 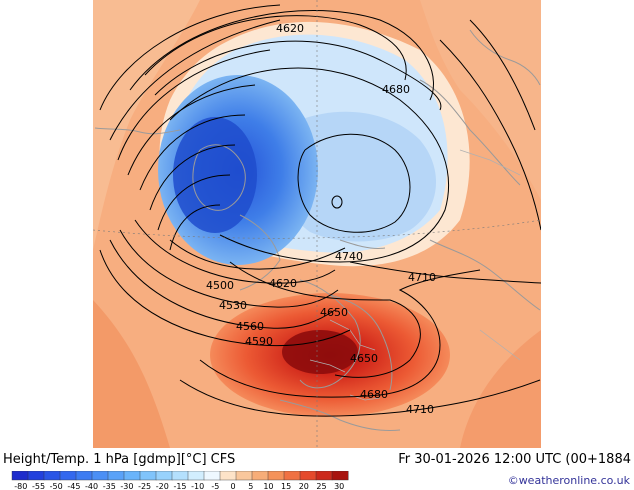 What do you see at coordinates (233, 486) in the screenshot?
I see `legend-tick-label: 0` at bounding box center [233, 486].